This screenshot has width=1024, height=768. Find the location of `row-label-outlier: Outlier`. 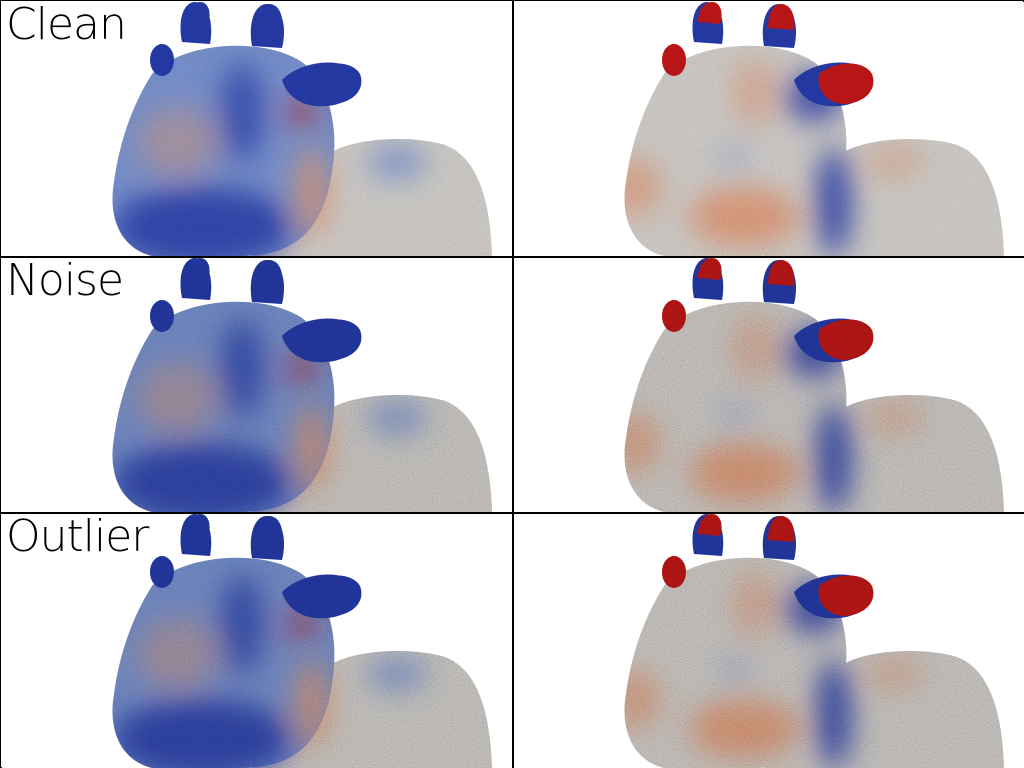

row-label-outlier: Outlier is located at coordinates (77, 536).